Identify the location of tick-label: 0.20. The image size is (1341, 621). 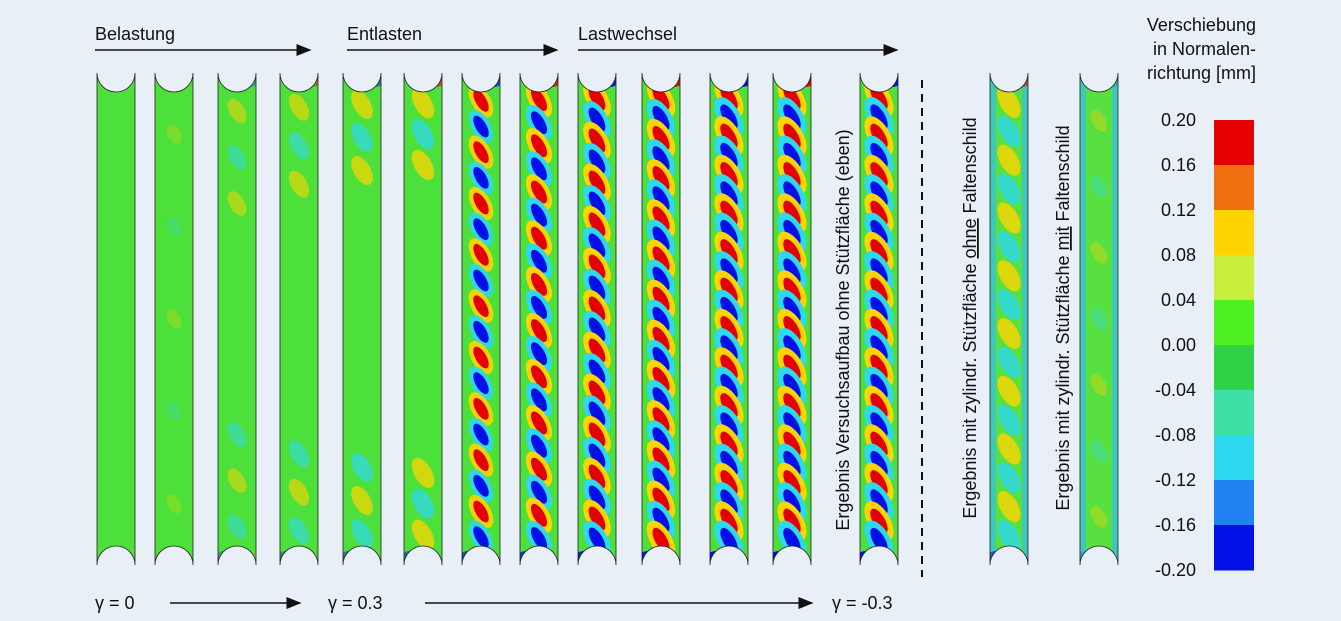
(1178, 120).